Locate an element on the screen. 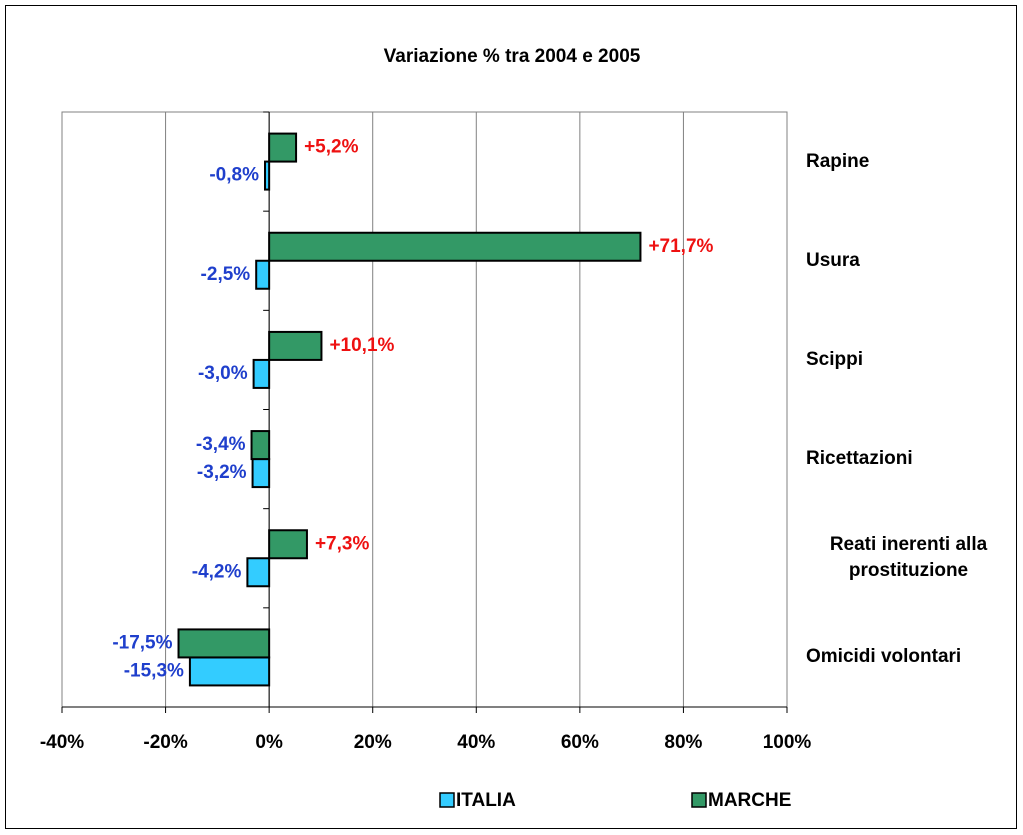 This screenshot has width=1023, height=835. y-tick-label: Omicidi volontari is located at coordinates (884, 657).